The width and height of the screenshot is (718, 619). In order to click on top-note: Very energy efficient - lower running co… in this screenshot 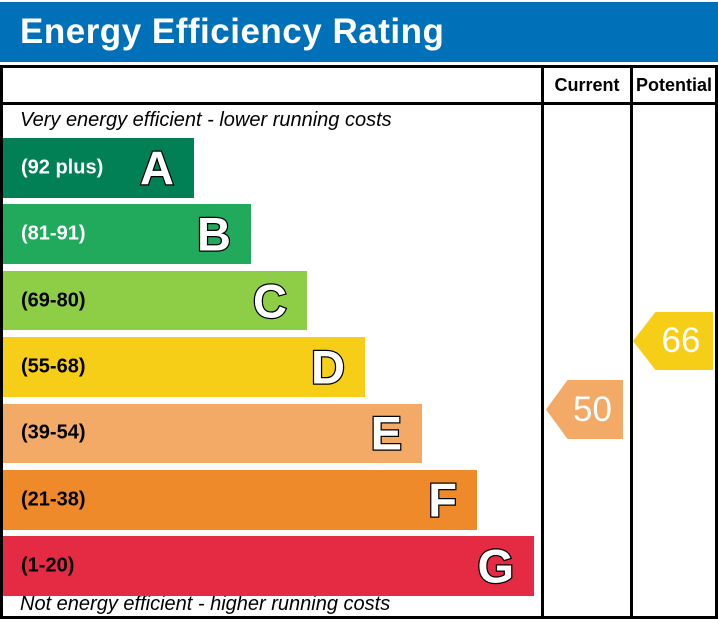, I will do `click(206, 120)`.